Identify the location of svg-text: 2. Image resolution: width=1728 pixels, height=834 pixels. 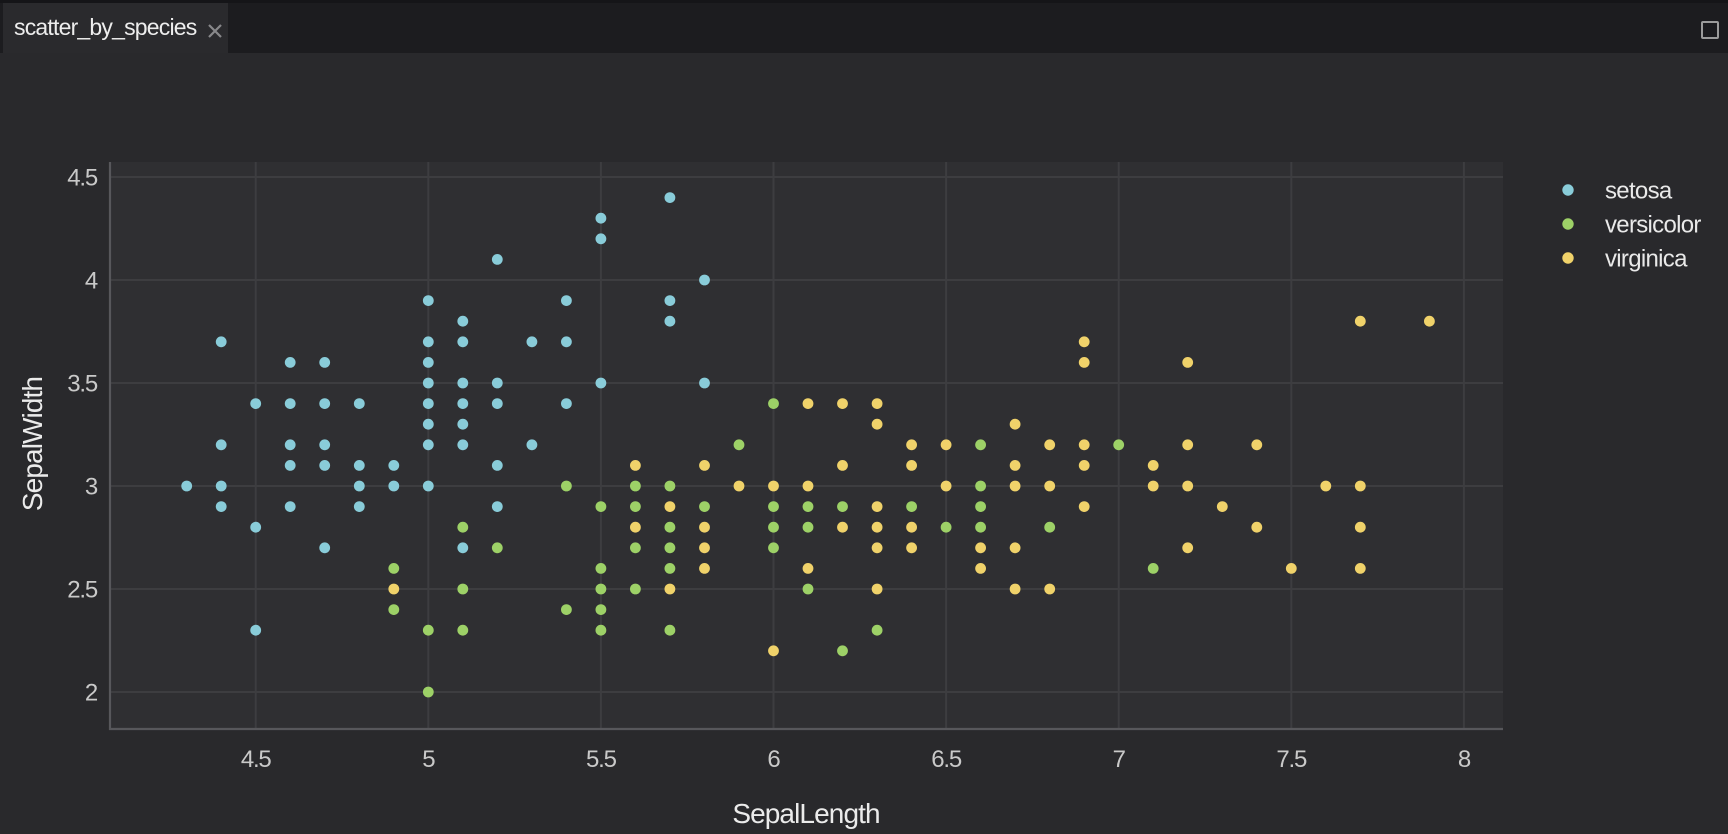
(91, 692).